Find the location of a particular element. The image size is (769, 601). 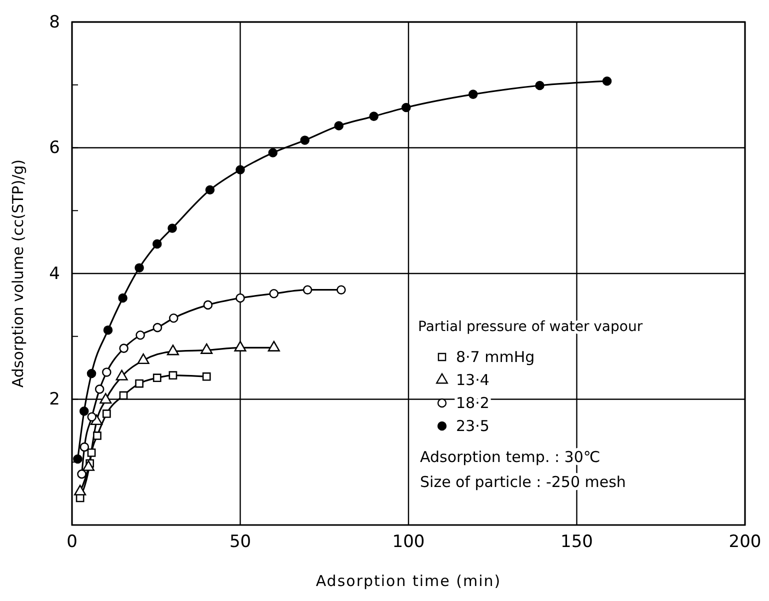

x-tick-label: 50 is located at coordinates (240, 542).